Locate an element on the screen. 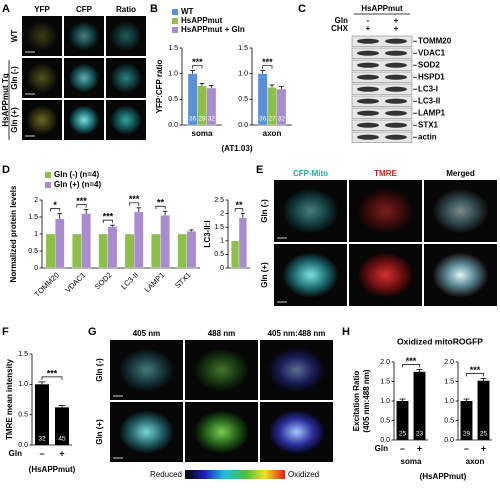 This screenshot has height=489, width=500. column-header: CFP-Mito is located at coordinates (310, 173).